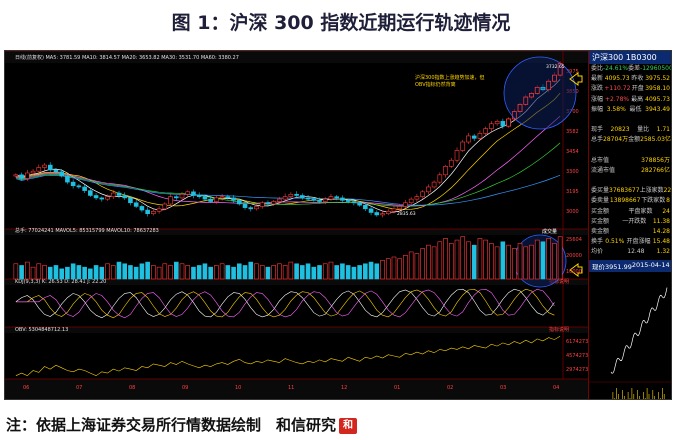 This screenshot has width=682, height=440. What do you see at coordinates (572, 172) in the screenshot?
I see `price-tick-label: 3300` at bounding box center [572, 172].